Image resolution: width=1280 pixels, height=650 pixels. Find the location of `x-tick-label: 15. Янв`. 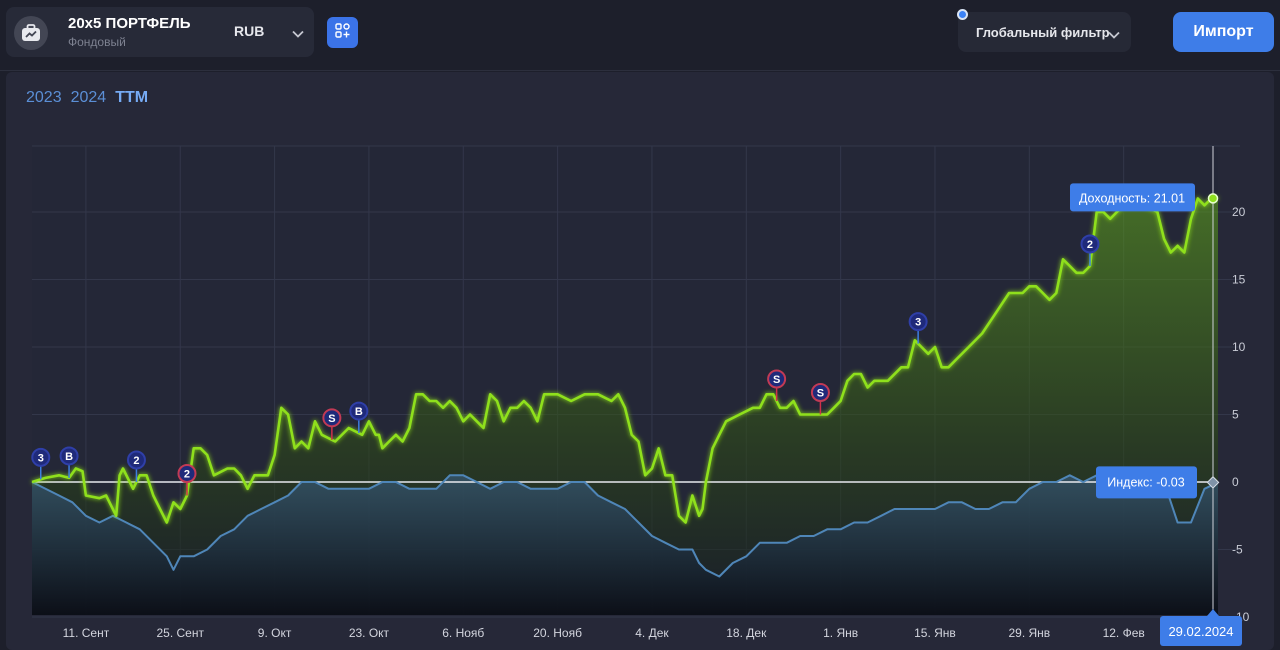

x-tick-label: 15. Янв is located at coordinates (935, 633).